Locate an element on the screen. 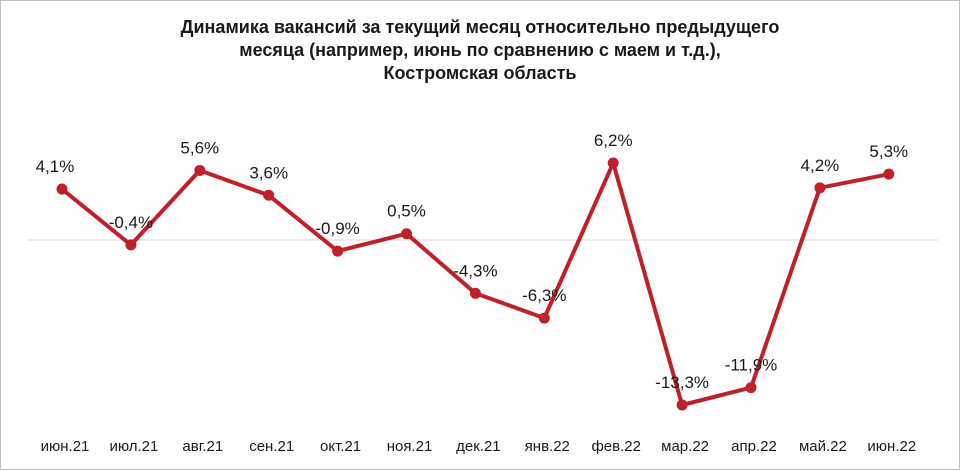 The height and width of the screenshot is (470, 960). data-point-июн.21 is located at coordinates (62, 189).